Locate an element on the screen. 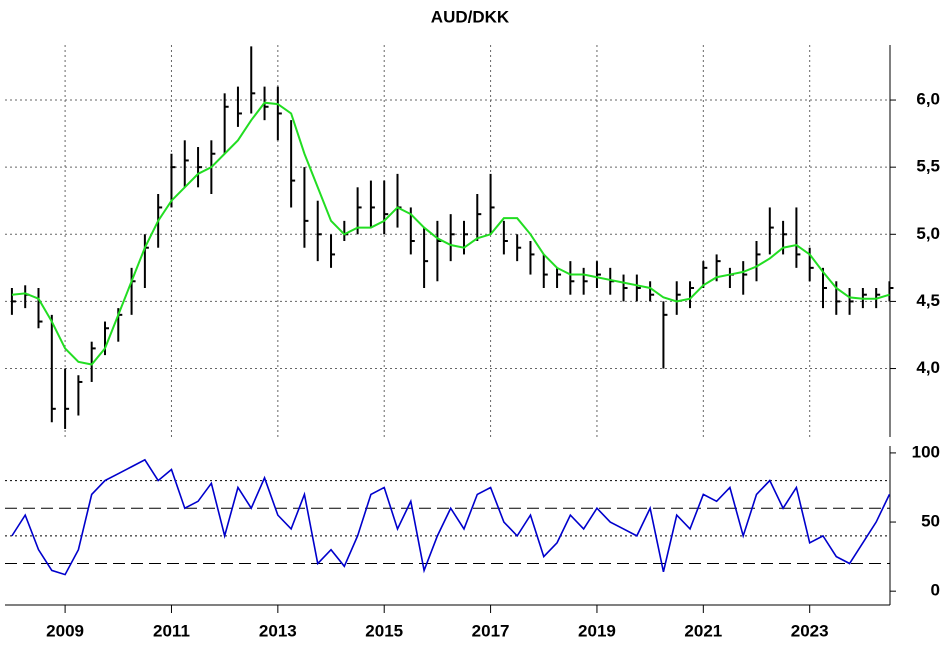 The height and width of the screenshot is (650, 950). x-tick-label: 2021 is located at coordinates (703, 630).